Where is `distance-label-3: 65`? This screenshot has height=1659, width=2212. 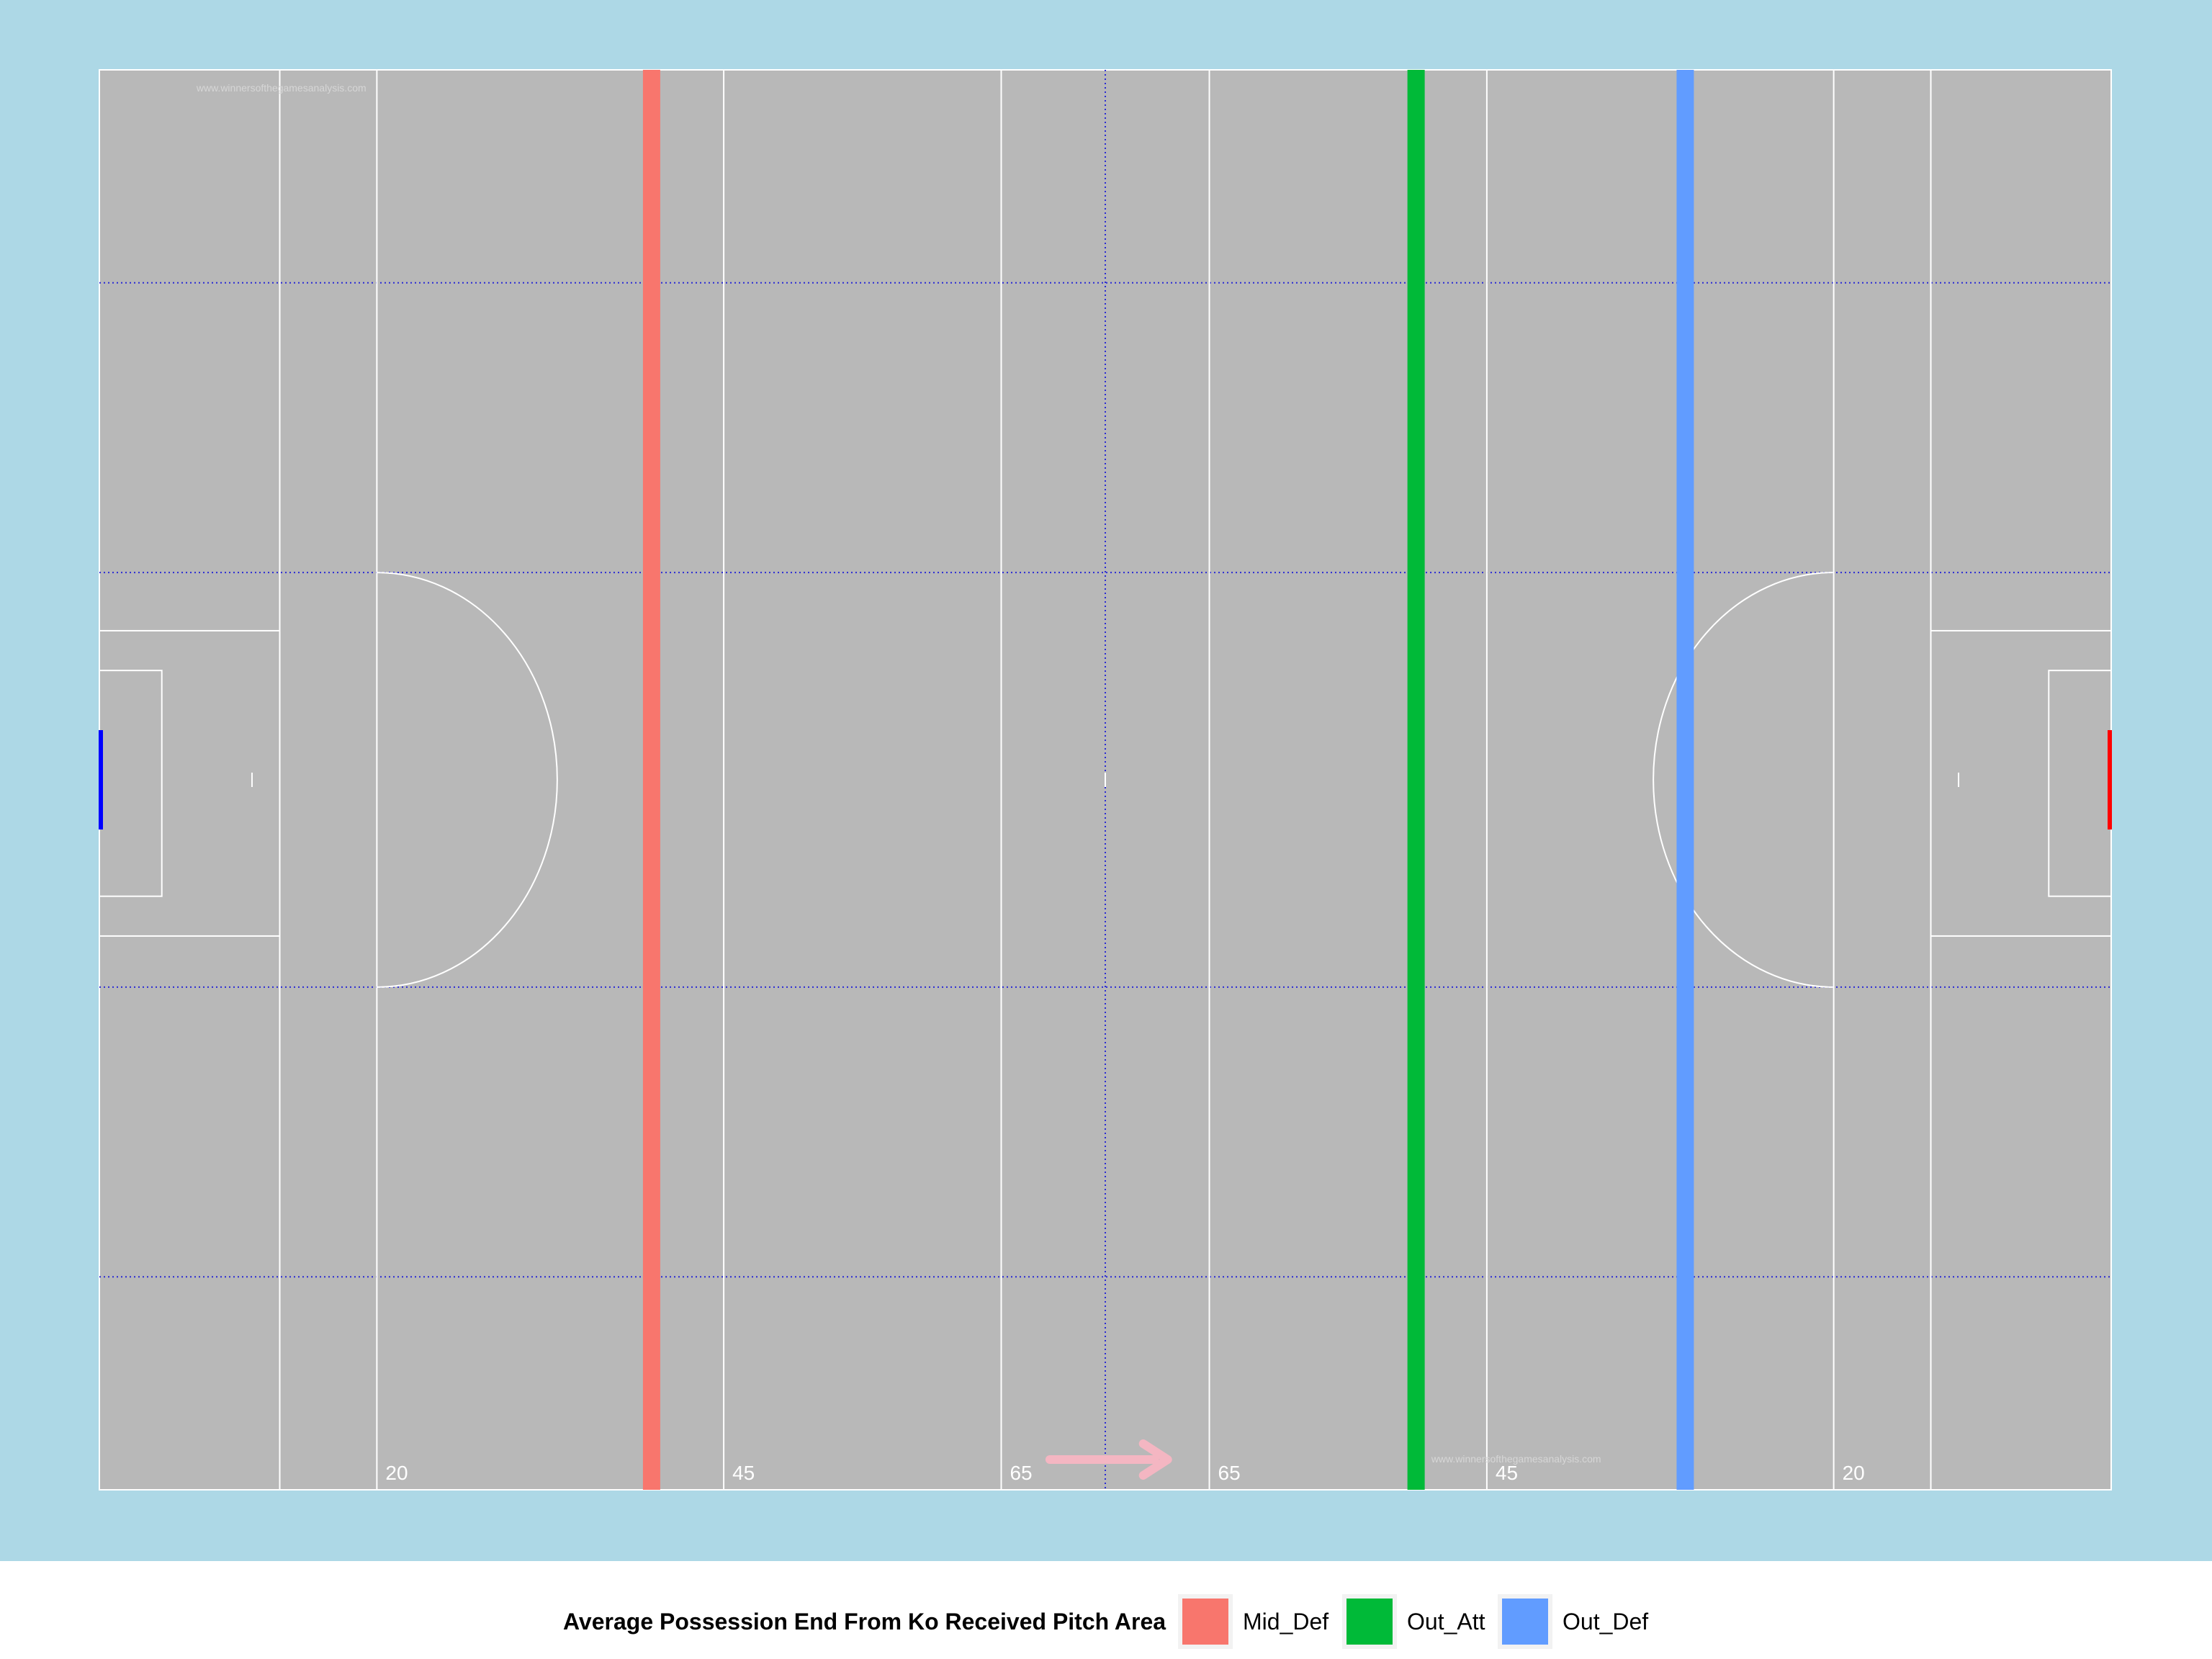 distance-label-3: 65 is located at coordinates (1229, 1473).